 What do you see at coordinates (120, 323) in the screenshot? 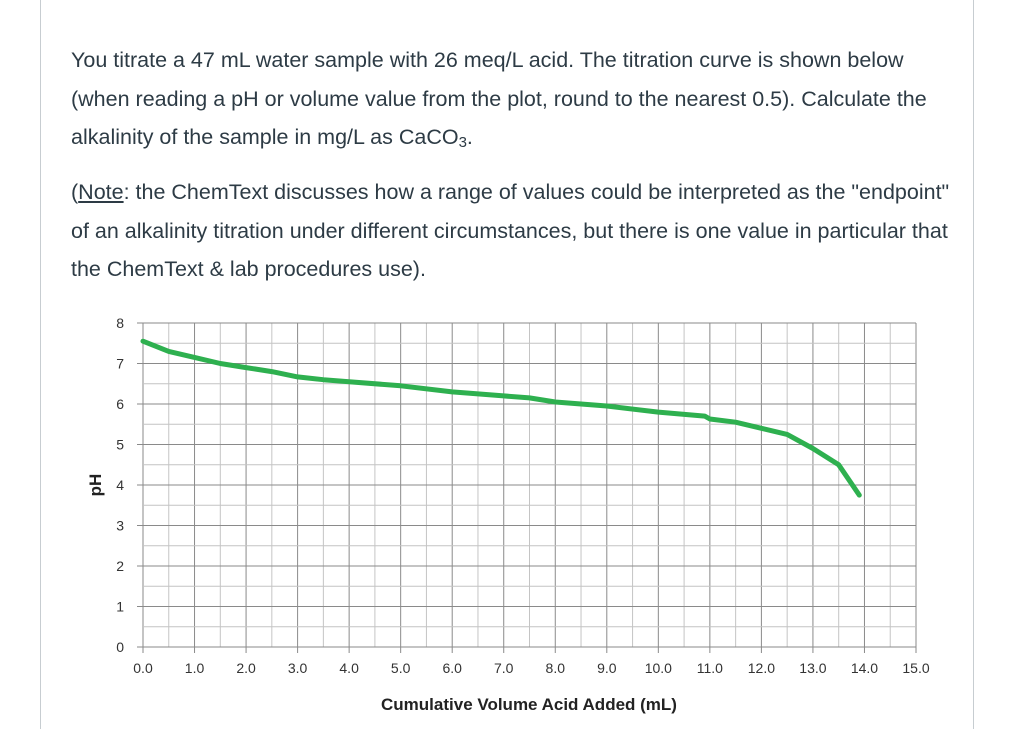
I see `y-tick-label: 8` at bounding box center [120, 323].